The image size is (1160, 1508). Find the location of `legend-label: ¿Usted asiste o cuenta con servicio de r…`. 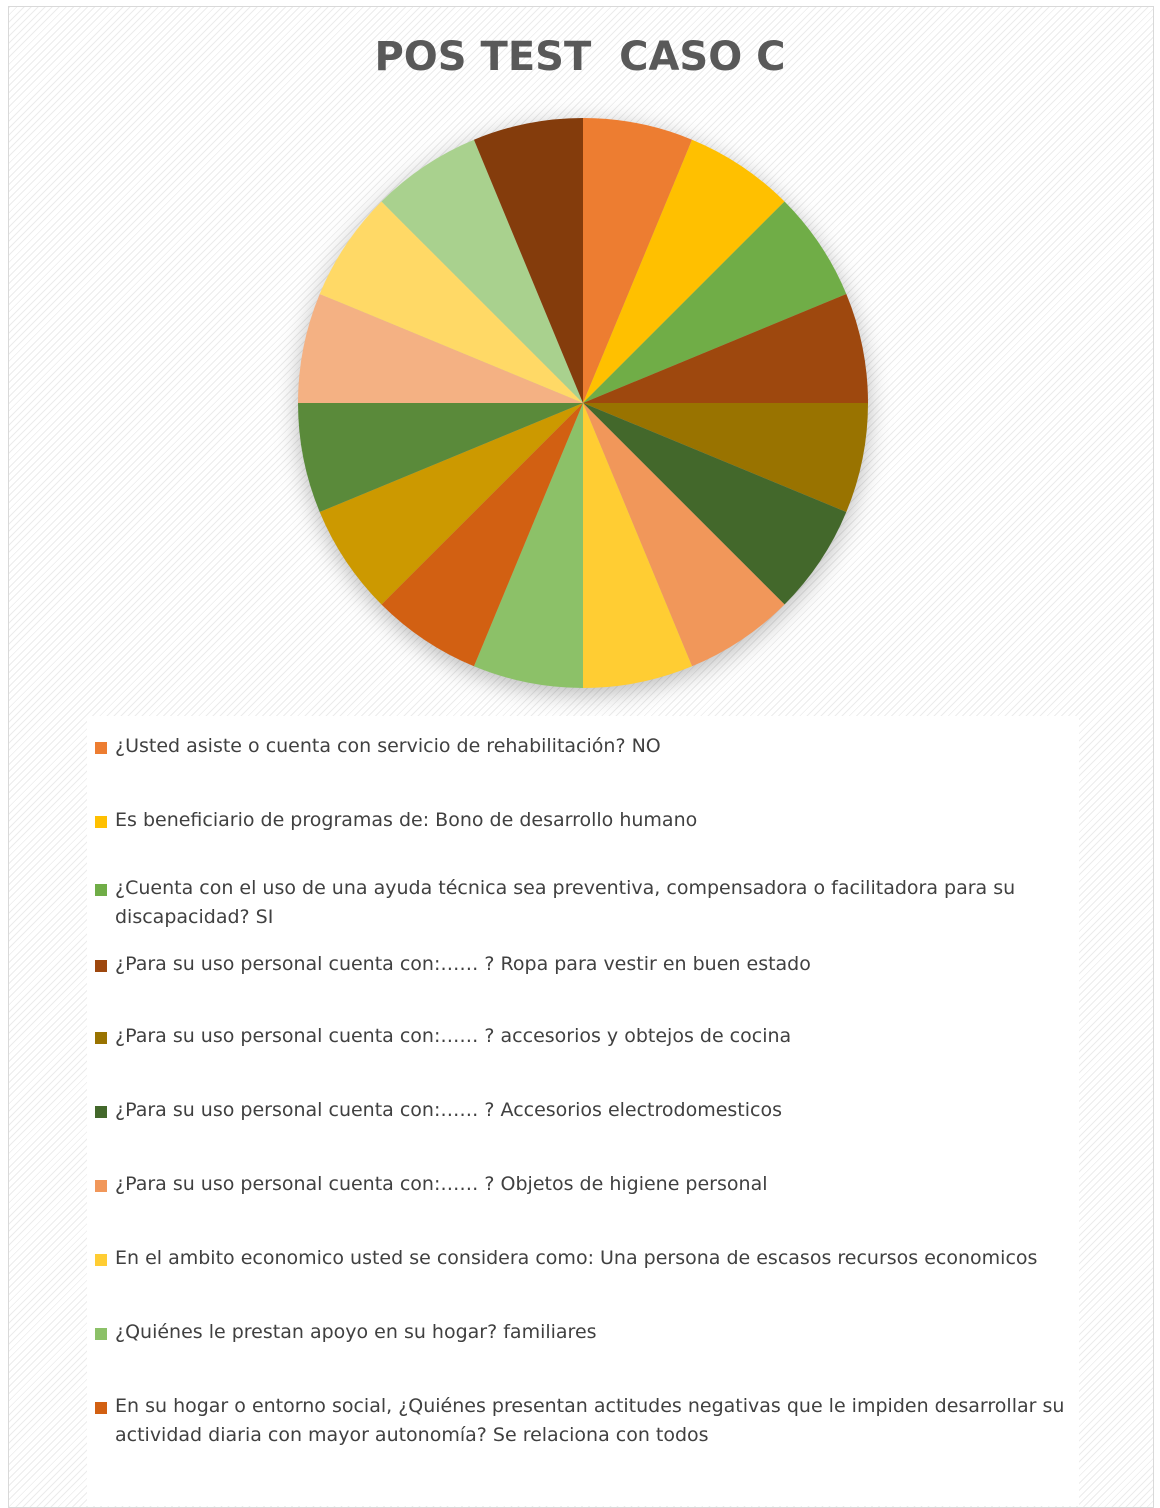

legend-label: ¿Usted asiste o cuenta con servicio de r… is located at coordinates (388, 746).